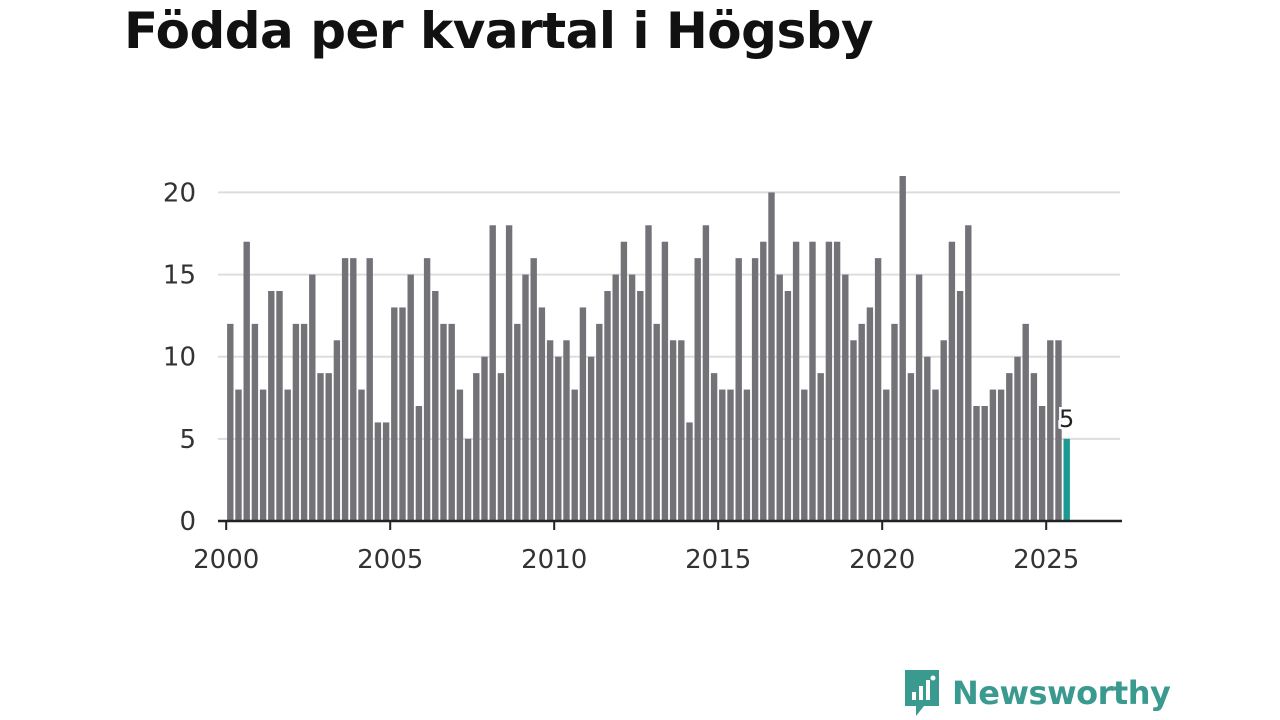 The image size is (1280, 720). I want to click on x-tick-label: 2020, so click(882, 560).